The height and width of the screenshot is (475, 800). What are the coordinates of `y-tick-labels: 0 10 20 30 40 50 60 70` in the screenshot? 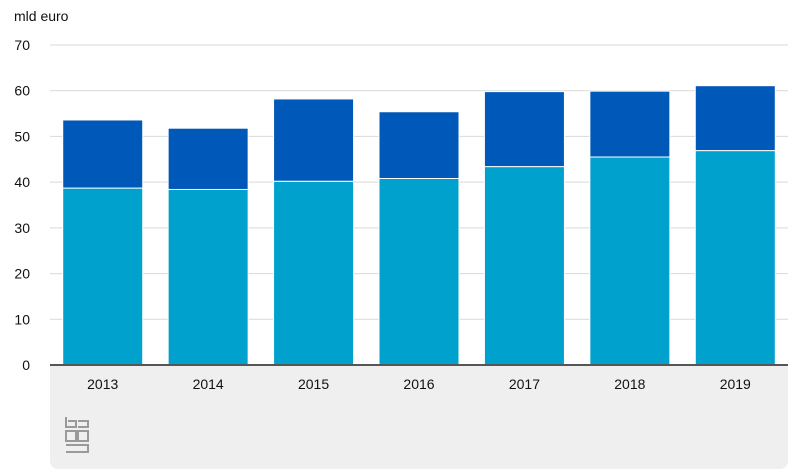 It's located at (22, 205).